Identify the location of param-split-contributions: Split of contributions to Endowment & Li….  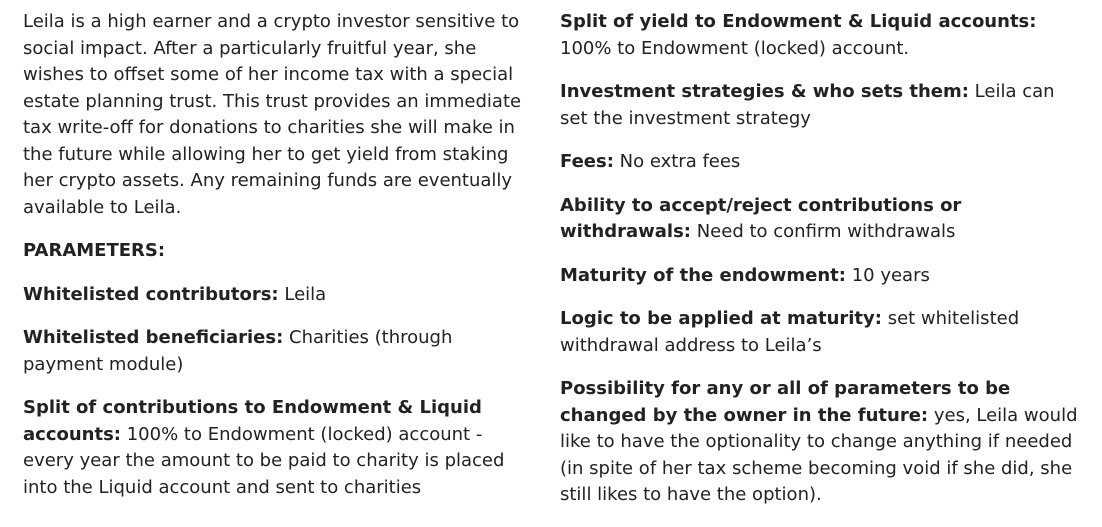
(273, 448).